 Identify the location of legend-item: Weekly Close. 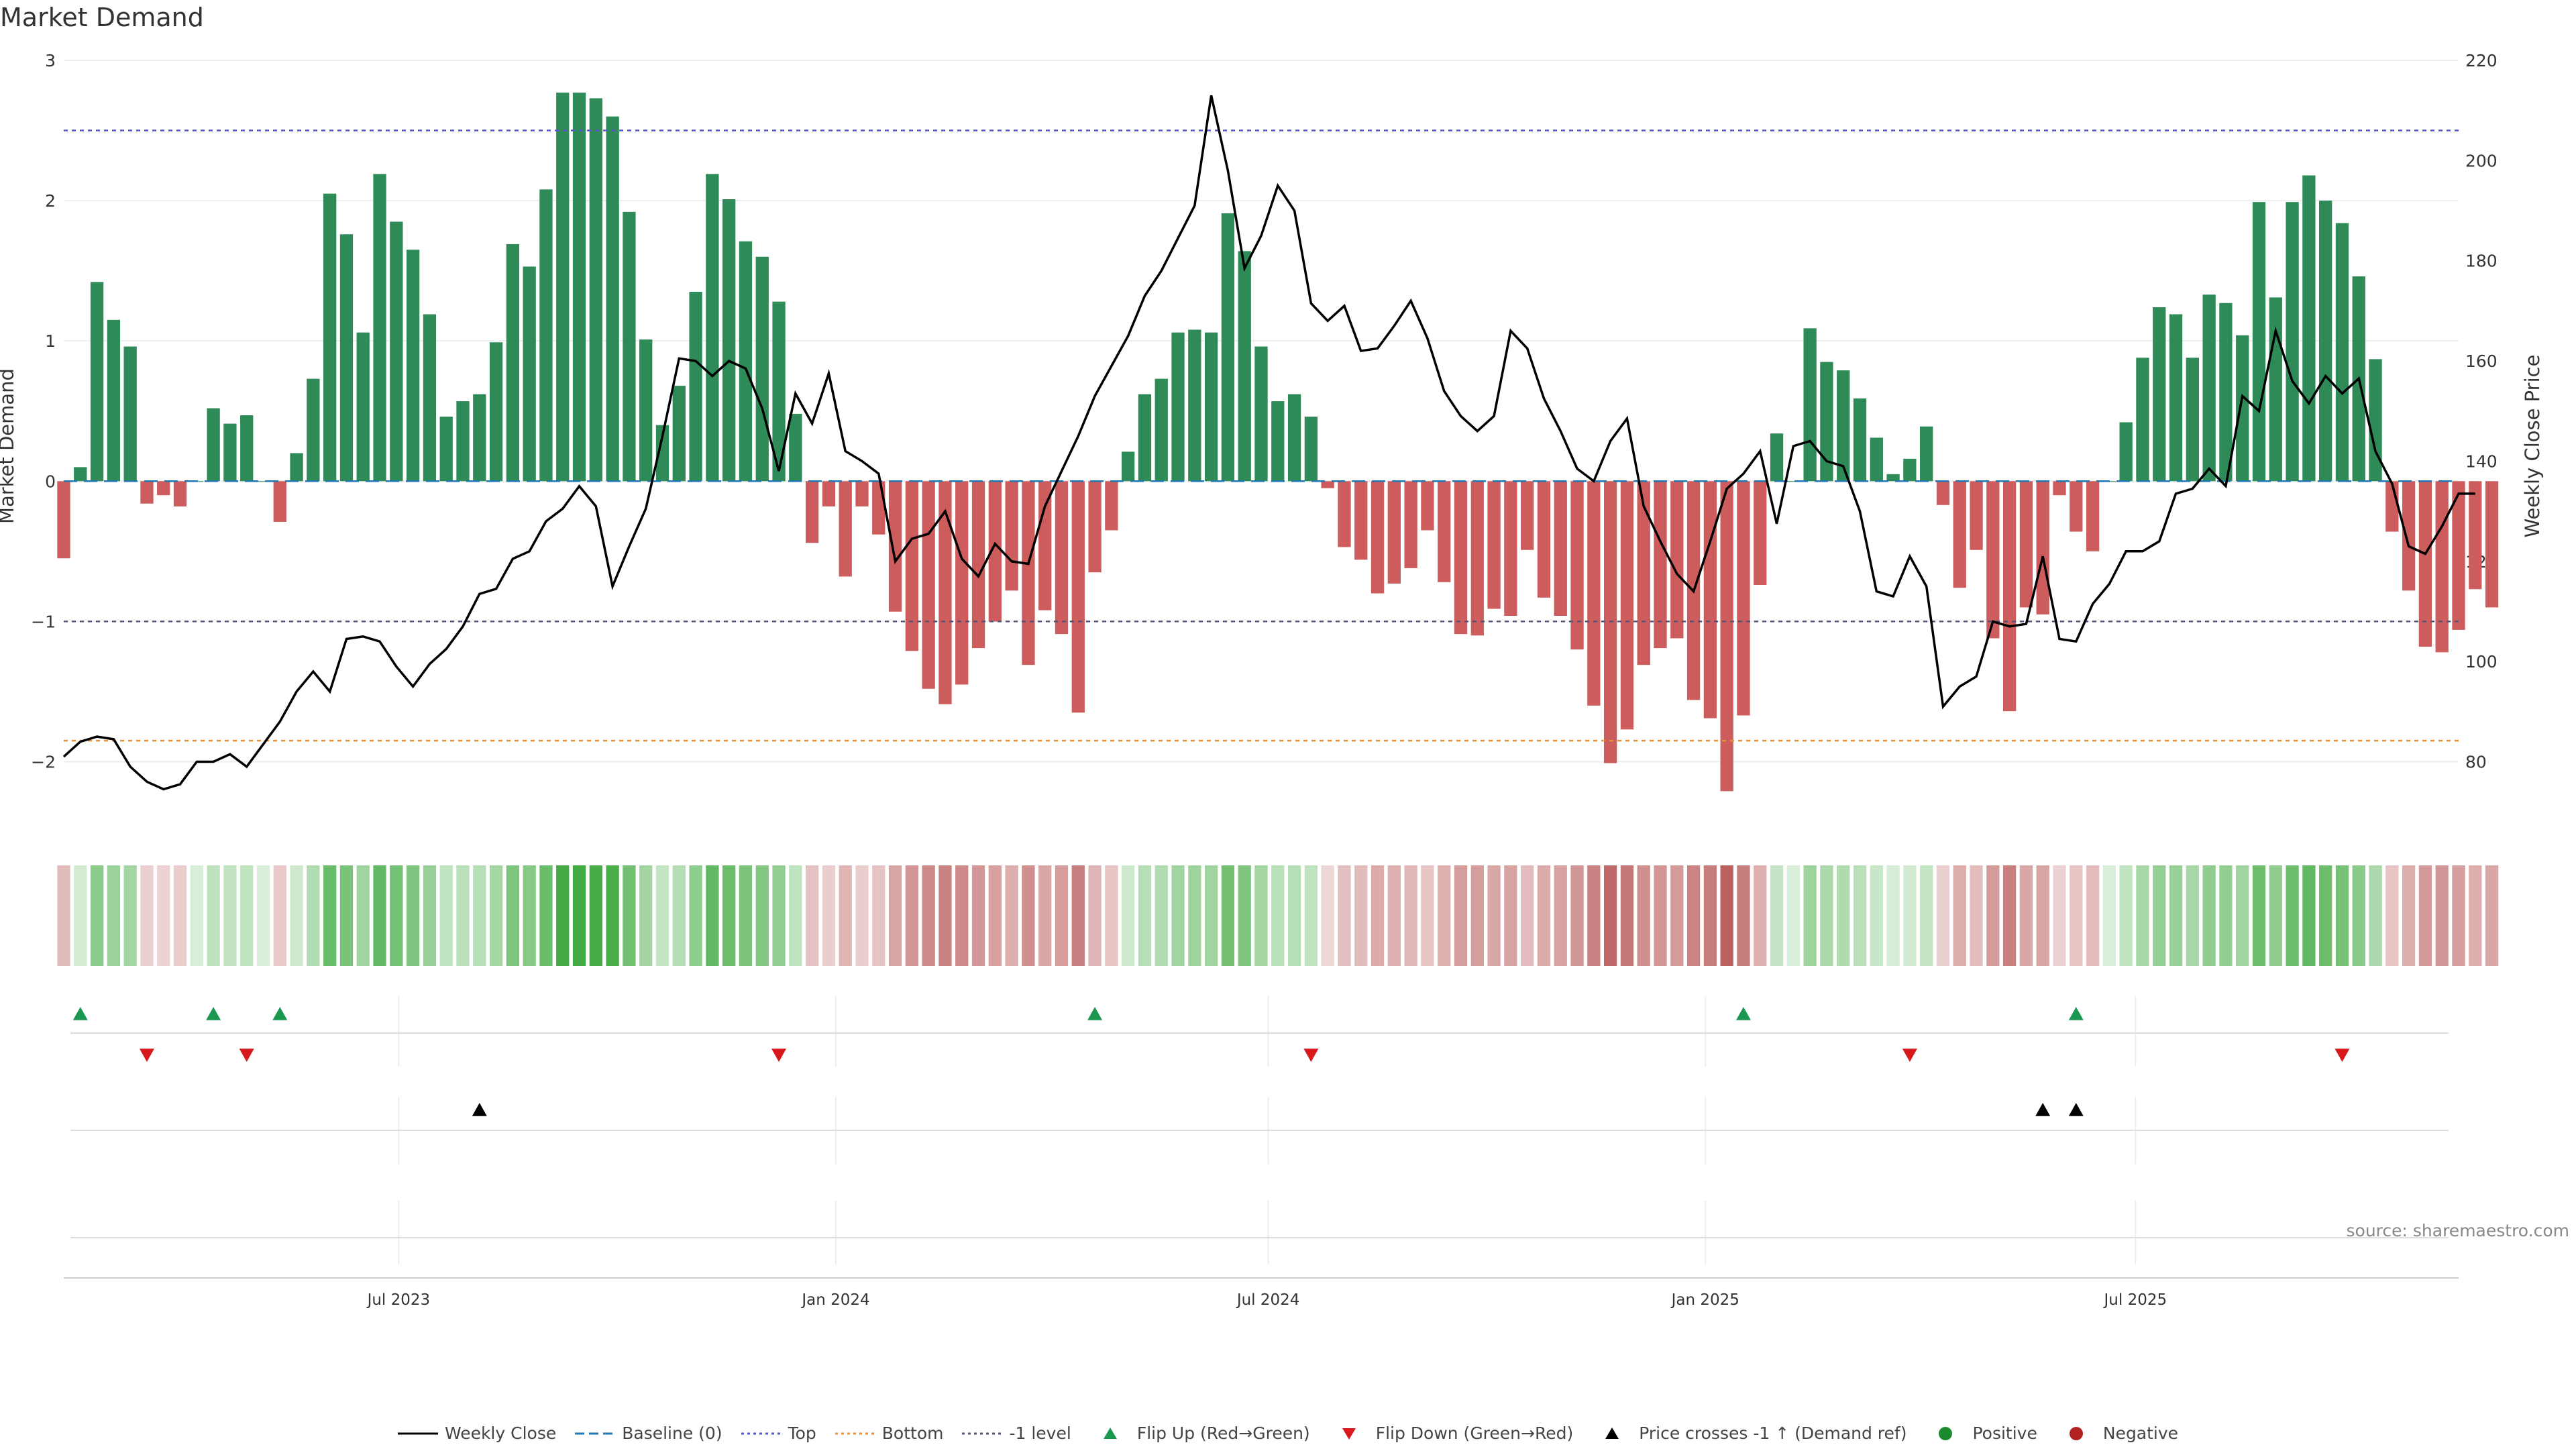
(477, 1433).